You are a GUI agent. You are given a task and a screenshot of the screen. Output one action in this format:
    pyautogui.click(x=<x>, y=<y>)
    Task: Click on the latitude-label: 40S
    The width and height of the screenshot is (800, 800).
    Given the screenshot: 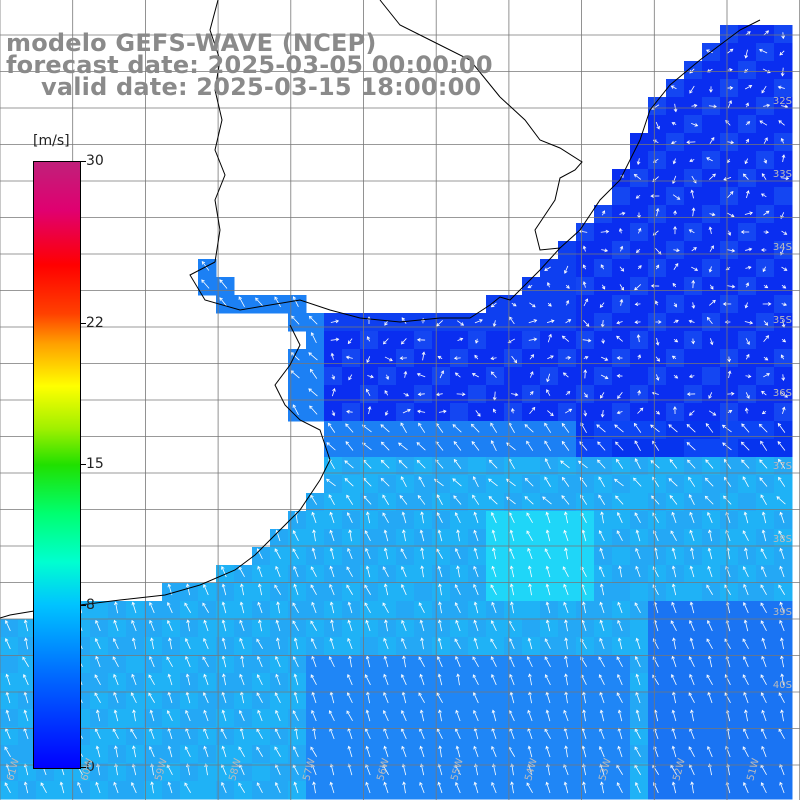 What is the action you would take?
    pyautogui.click(x=782, y=685)
    